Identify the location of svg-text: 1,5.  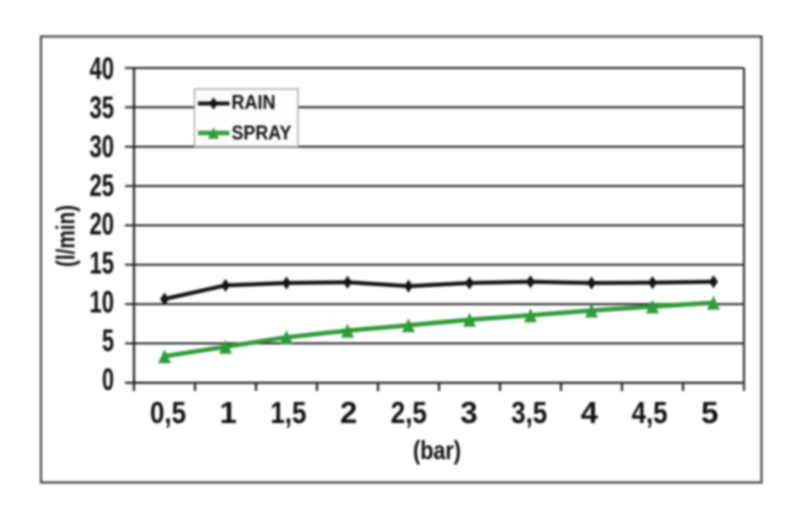
(288, 412).